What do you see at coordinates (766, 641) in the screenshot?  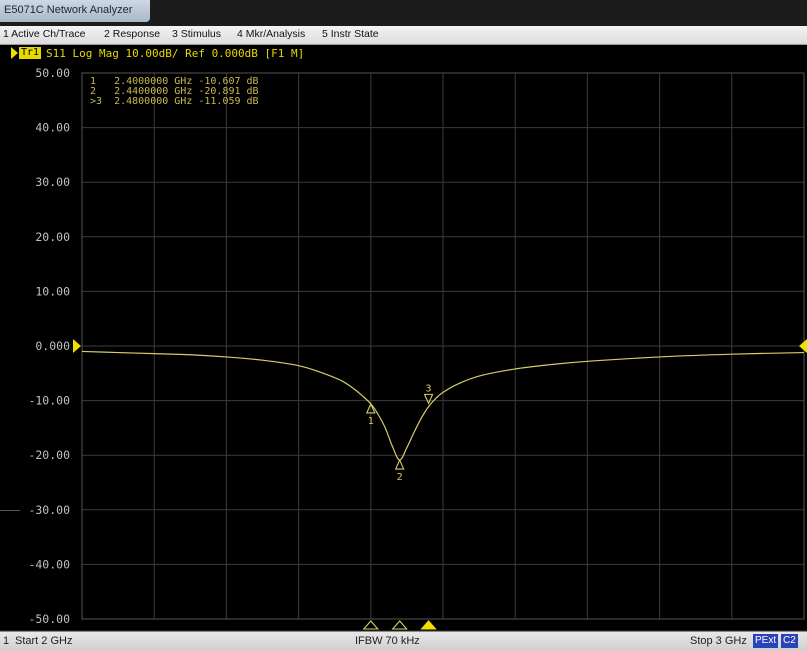 I see `port-extension-badge: PExt` at bounding box center [766, 641].